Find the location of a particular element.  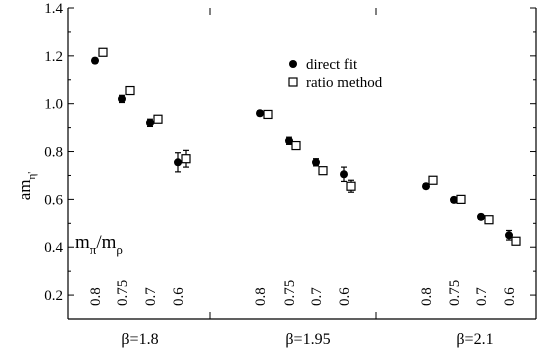

beta-group-label: β=1.95 is located at coordinates (307, 339).